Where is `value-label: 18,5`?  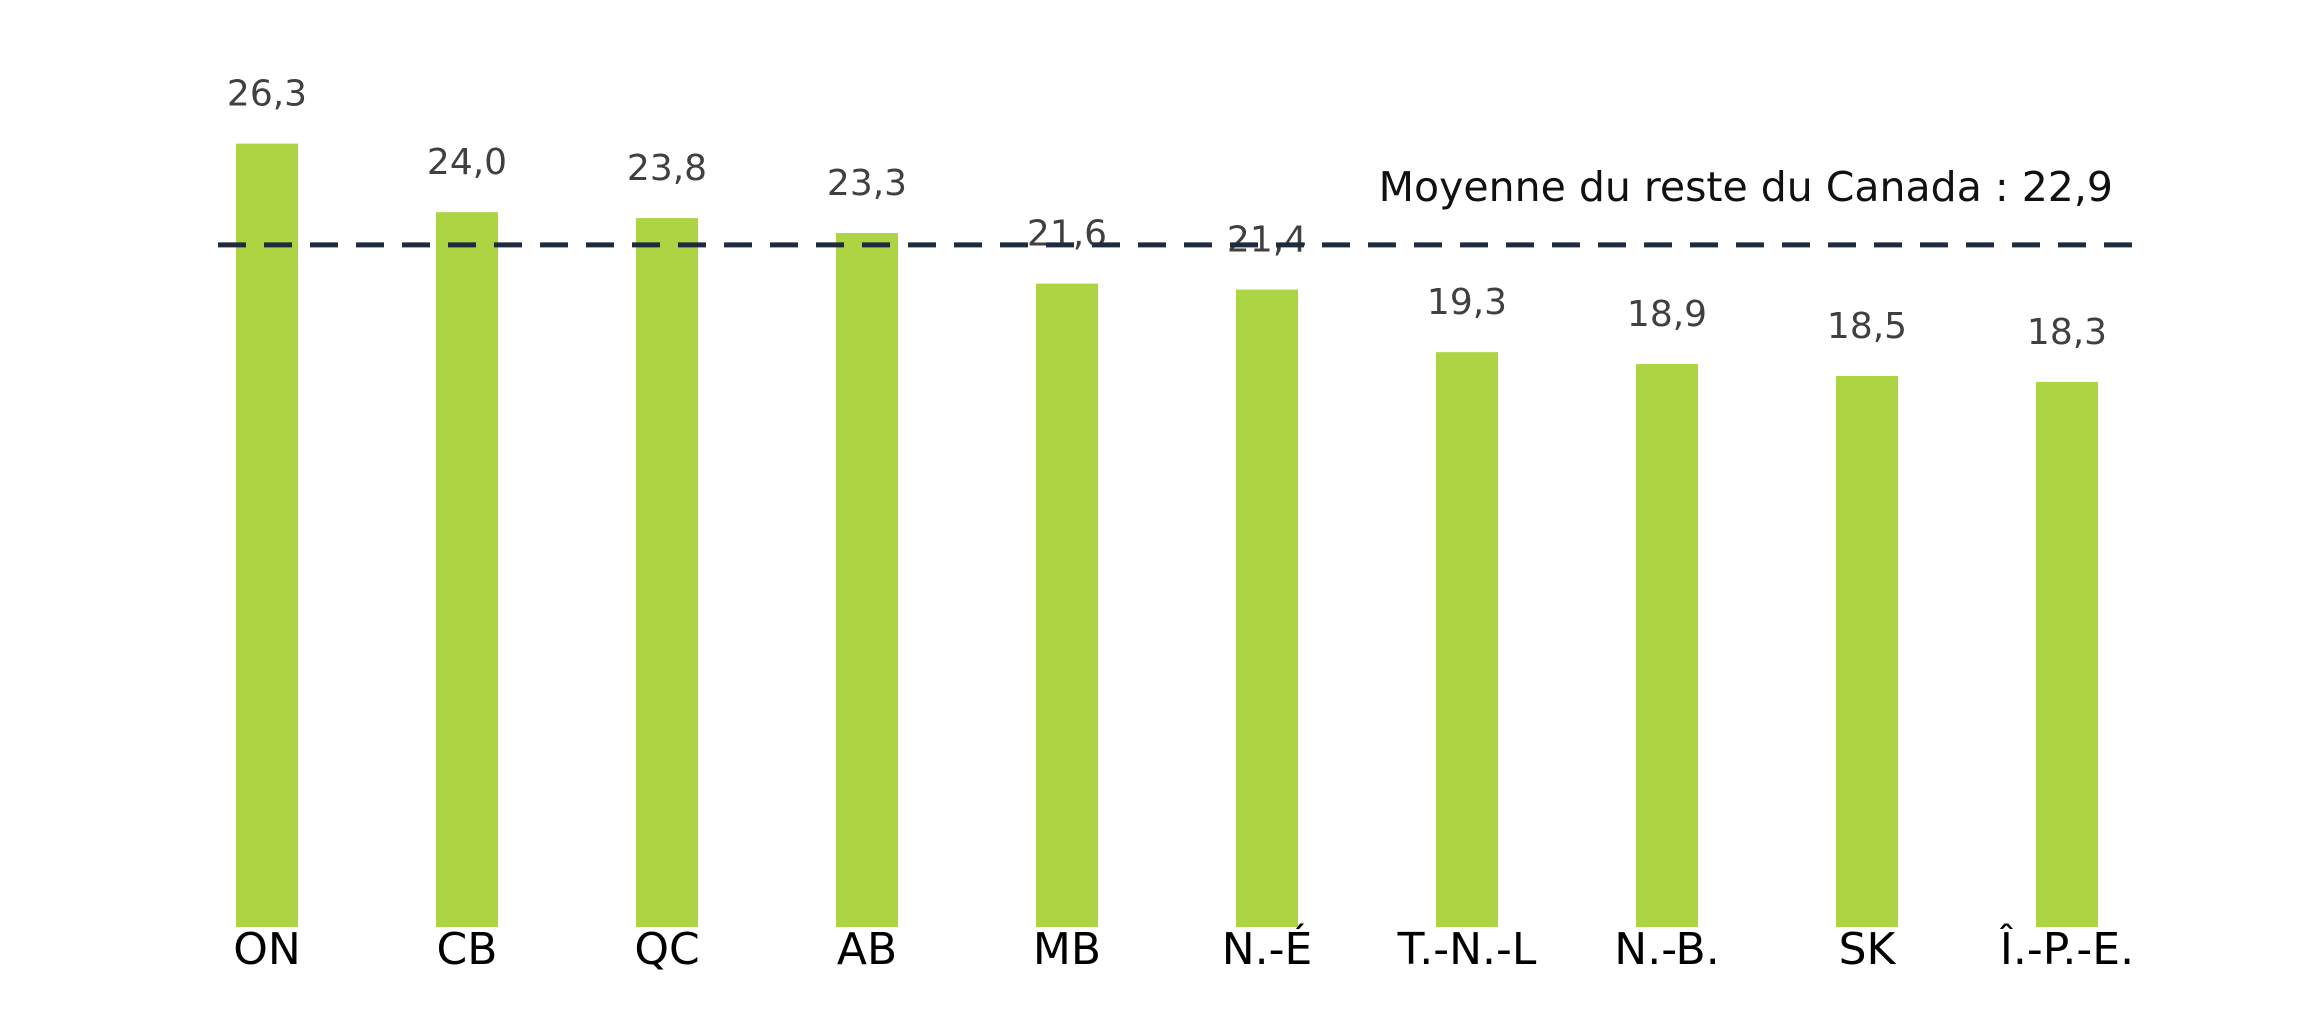
value-label: 18,5 is located at coordinates (1867, 326).